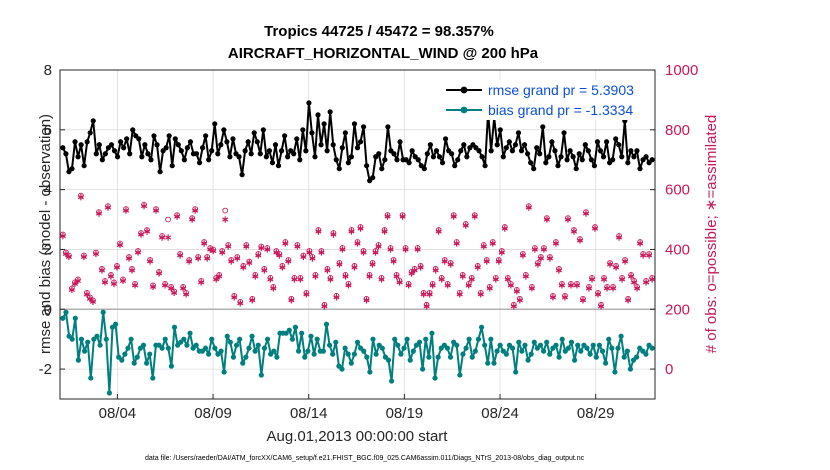 This screenshot has width=830, height=470. Describe the element at coordinates (677, 309) in the screenshot. I see `y-right-tick-label: 200` at that location.